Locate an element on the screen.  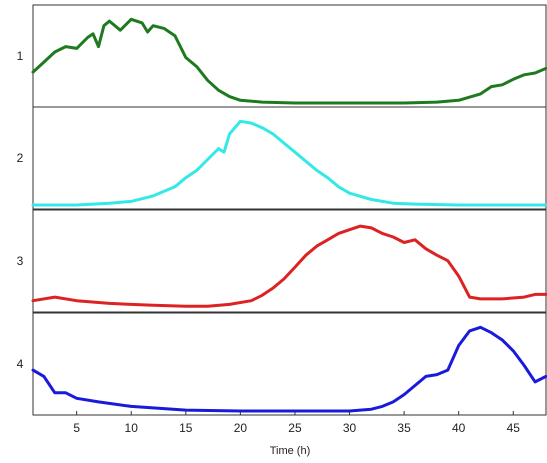
x-axis-title: Time (h) is located at coordinates (290, 451).